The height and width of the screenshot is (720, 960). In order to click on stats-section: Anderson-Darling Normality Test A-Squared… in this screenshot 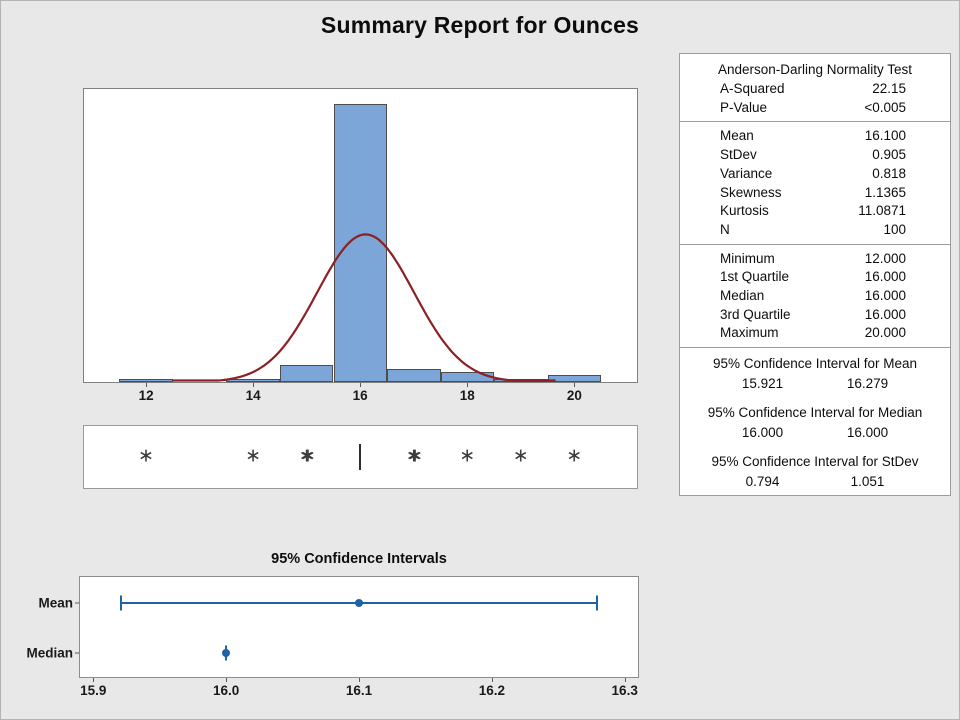, I will do `click(815, 88)`.